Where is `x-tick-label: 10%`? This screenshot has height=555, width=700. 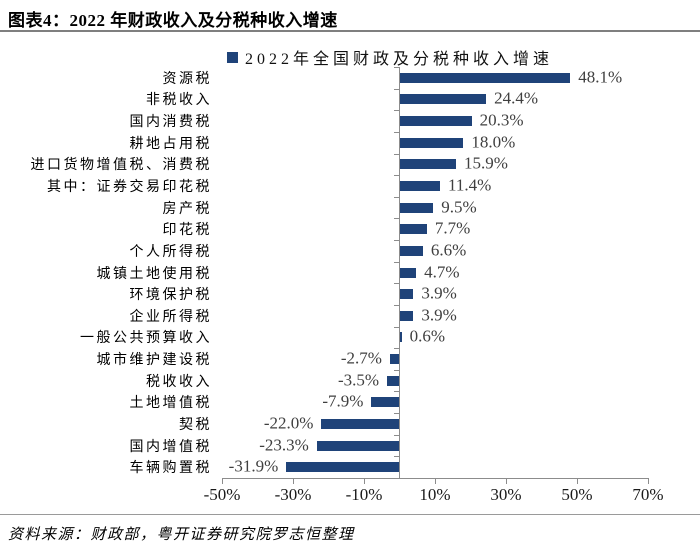
x-tick-label: 10% is located at coordinates (435, 494).